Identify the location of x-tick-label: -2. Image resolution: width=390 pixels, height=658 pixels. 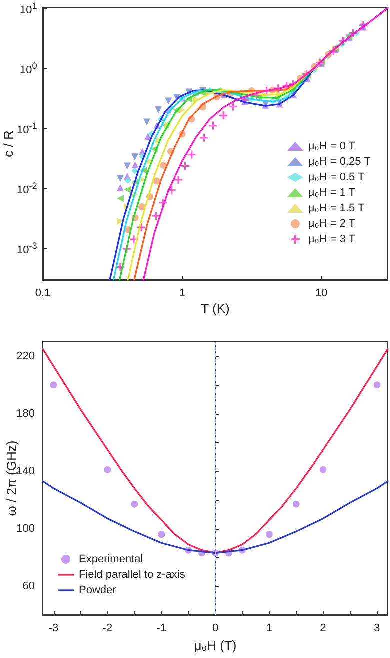
(107, 628).